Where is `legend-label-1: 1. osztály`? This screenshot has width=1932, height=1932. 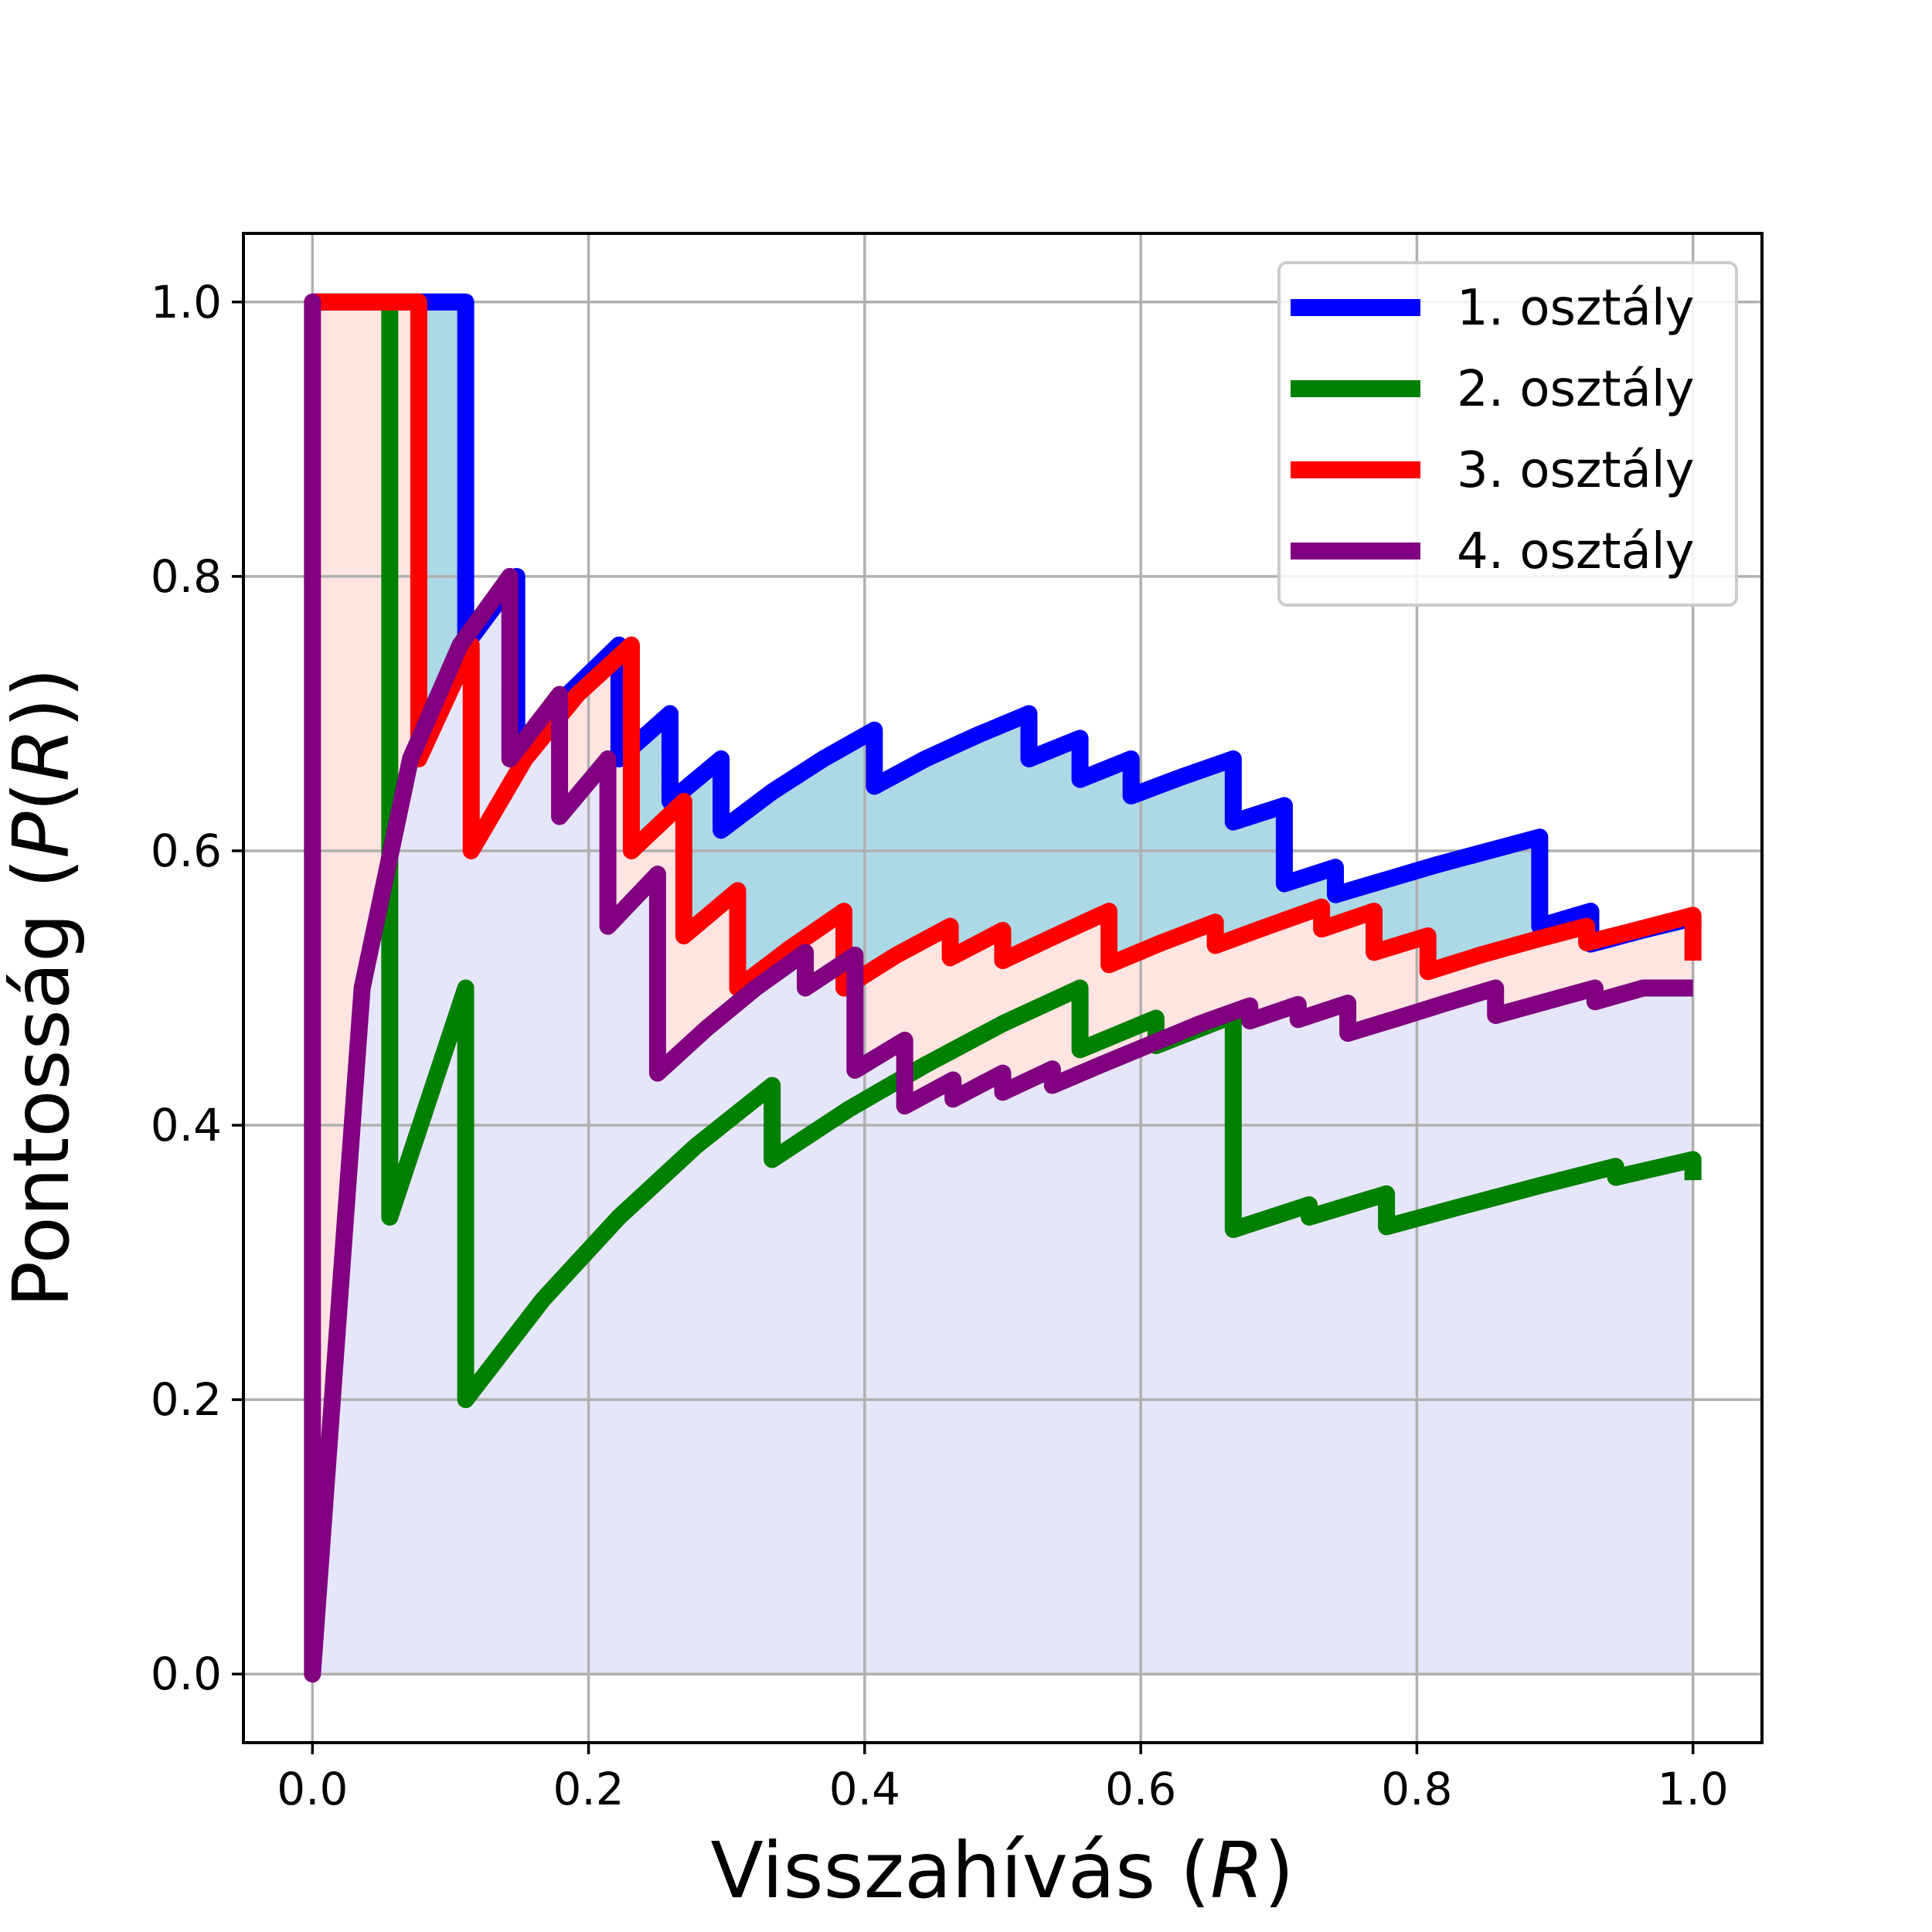 legend-label-1: 1. osztály is located at coordinates (1575, 308).